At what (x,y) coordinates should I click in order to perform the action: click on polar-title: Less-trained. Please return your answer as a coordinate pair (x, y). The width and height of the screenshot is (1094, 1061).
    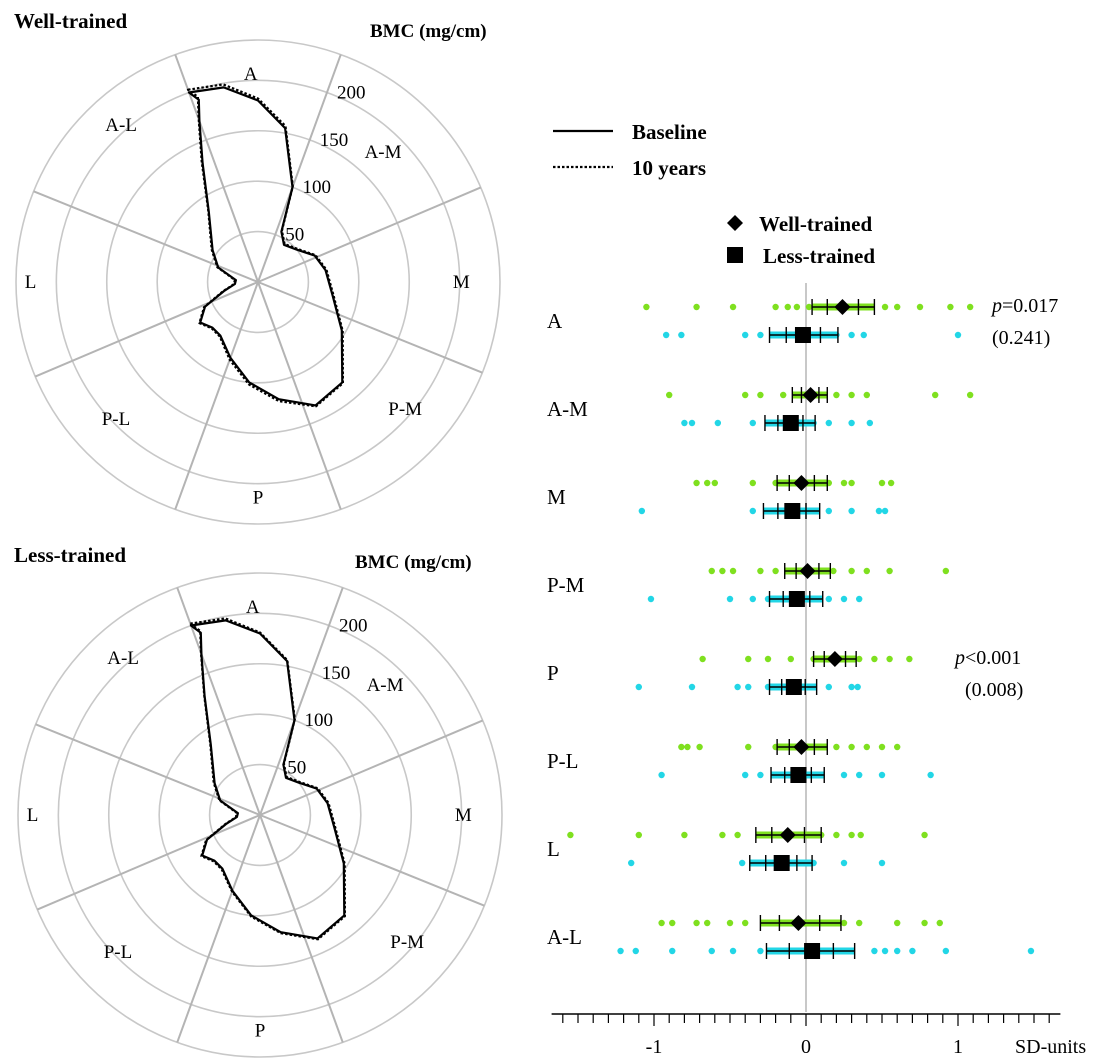
    Looking at the image, I should click on (70, 555).